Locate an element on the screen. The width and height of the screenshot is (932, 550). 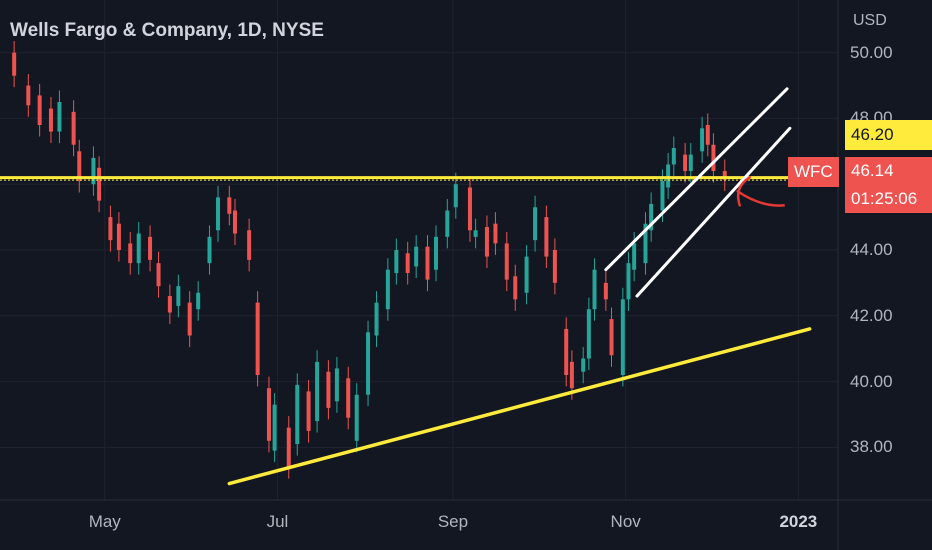
chart-title: Wells Fargo & Company, 1D, NYSE is located at coordinates (167, 30).